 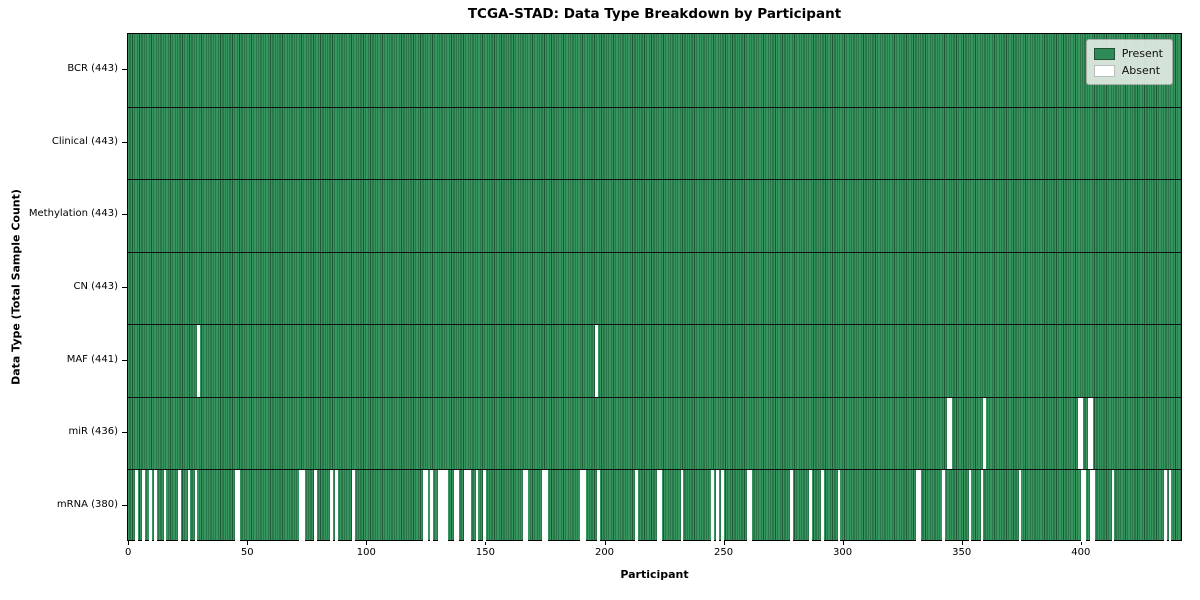 I want to click on y-tick-label: BCR (443), so click(x=92, y=69).